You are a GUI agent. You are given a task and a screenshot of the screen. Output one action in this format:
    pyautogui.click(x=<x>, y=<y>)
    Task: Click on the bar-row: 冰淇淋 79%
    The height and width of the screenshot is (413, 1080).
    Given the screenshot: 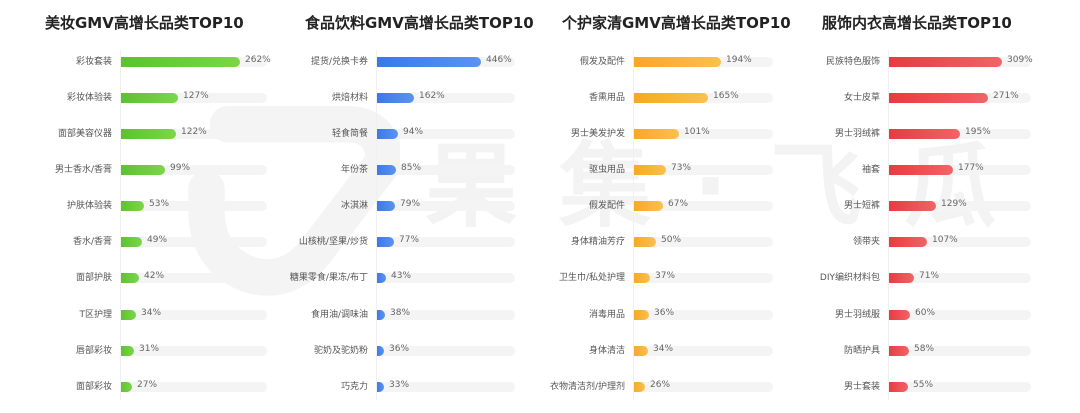 What is the action you would take?
    pyautogui.click(x=540, y=205)
    